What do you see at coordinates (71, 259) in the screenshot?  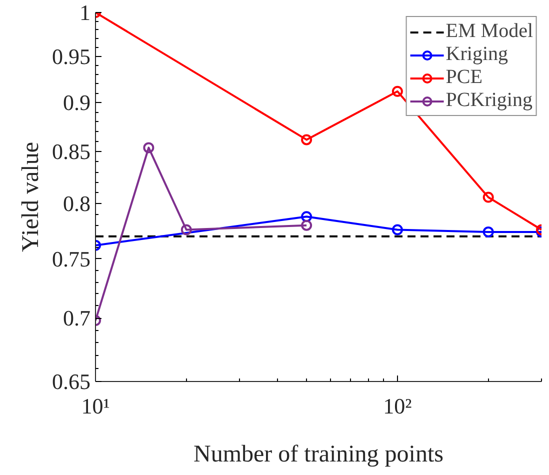 I see `y-tick-label: 0.75` at bounding box center [71, 259].